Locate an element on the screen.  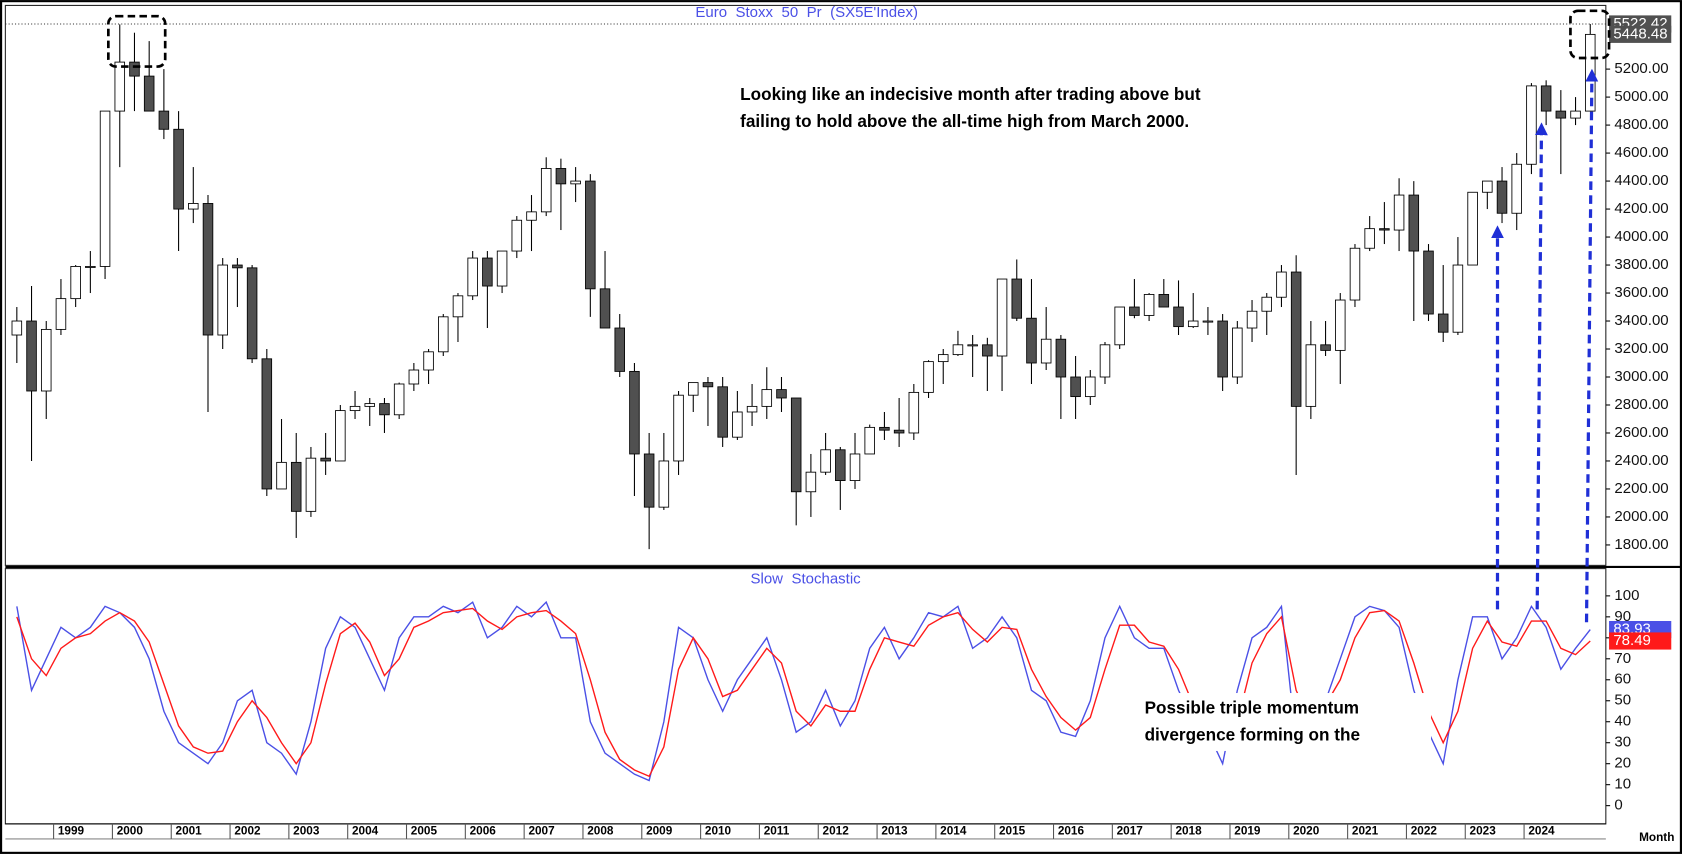
y-tick-label: 5000.00 is located at coordinates (1641, 96).